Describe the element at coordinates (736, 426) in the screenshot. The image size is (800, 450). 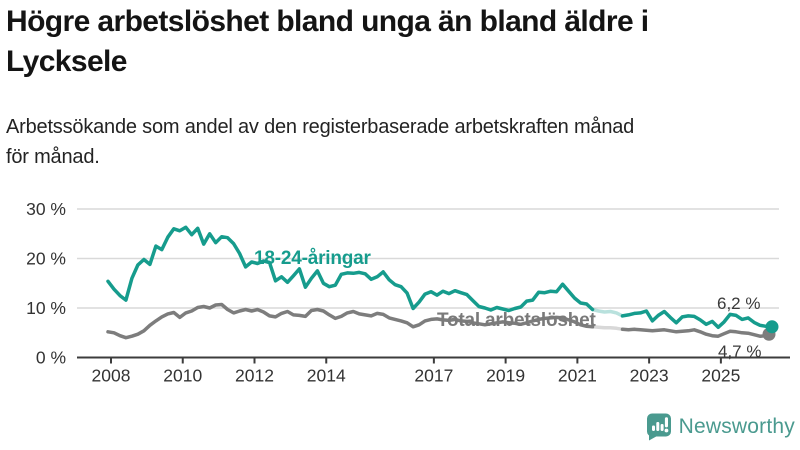
I see `brand-name: Newsworthy` at that location.